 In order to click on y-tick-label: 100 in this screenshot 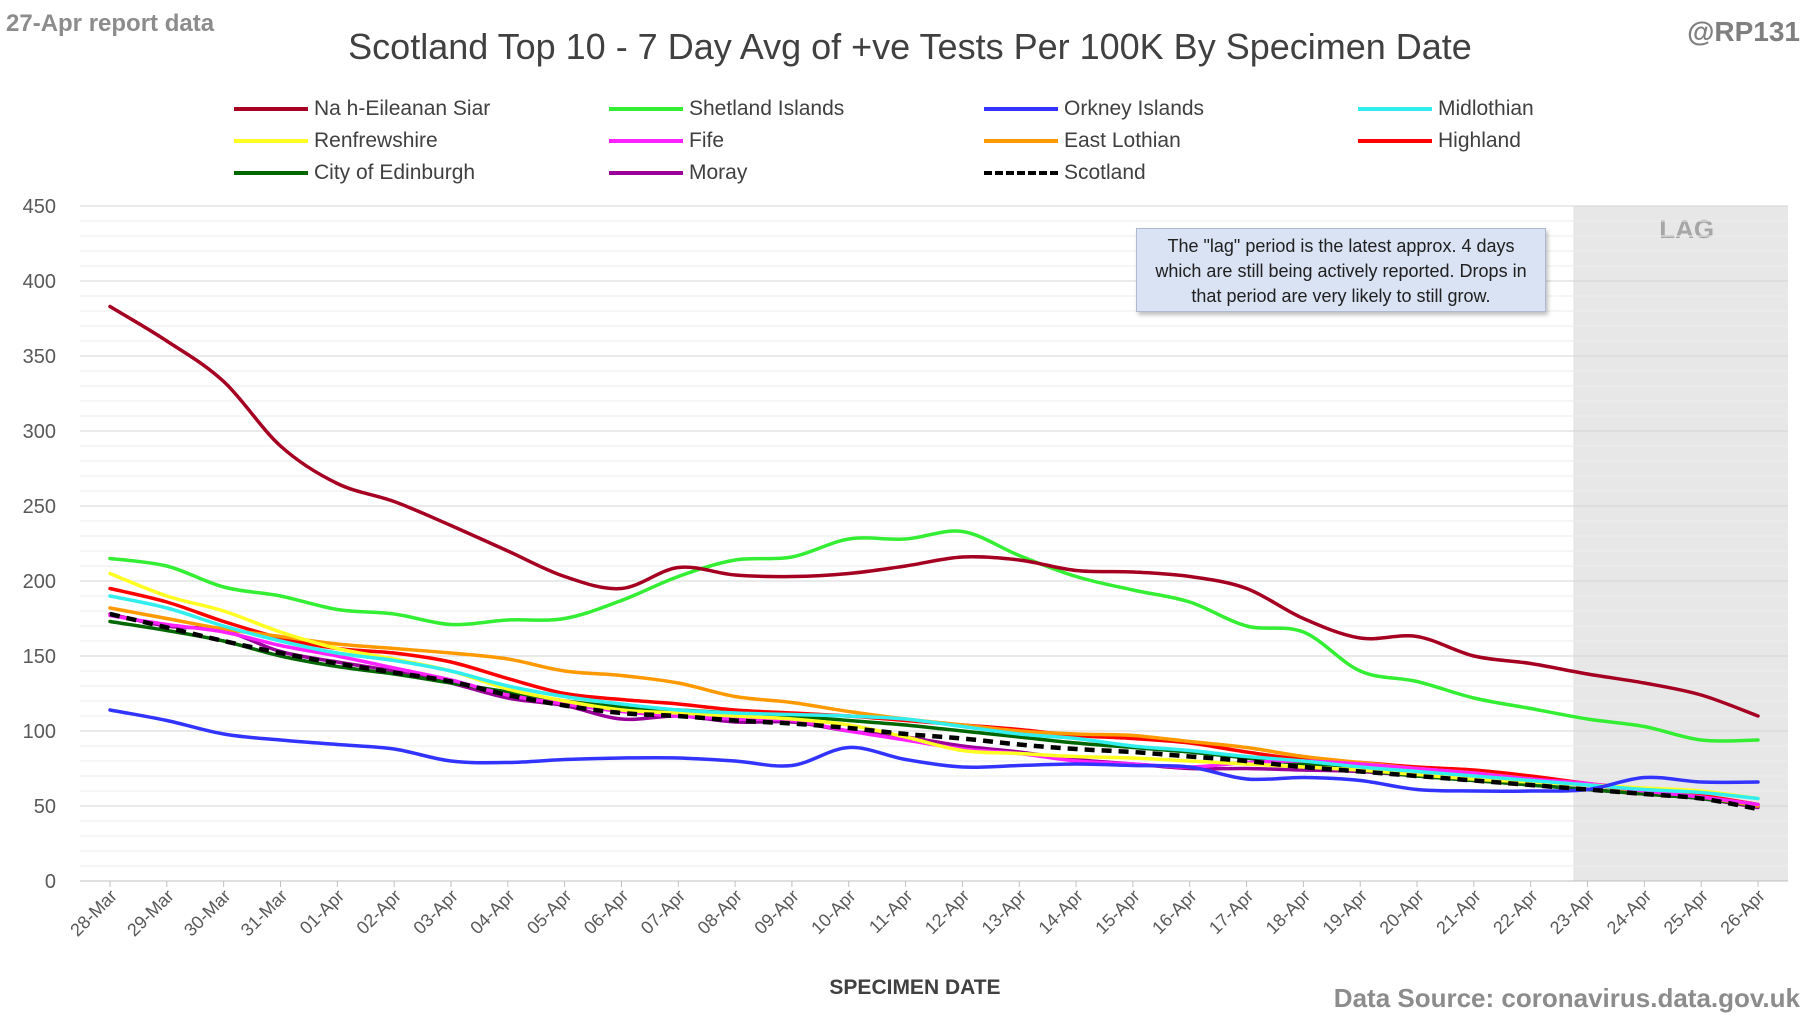, I will do `click(39, 732)`.